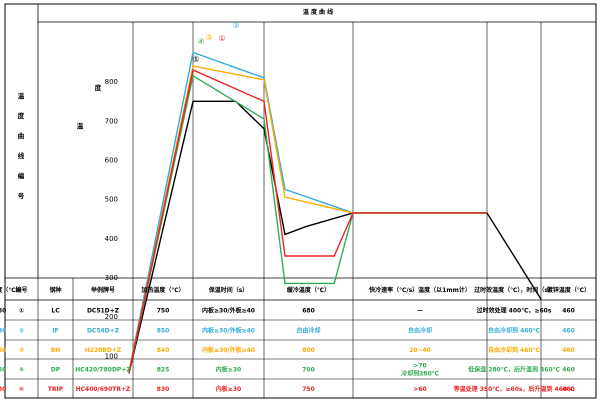  What do you see at coordinates (111, 161) in the screenshot?
I see `y-tick-label: 600` at bounding box center [111, 161].